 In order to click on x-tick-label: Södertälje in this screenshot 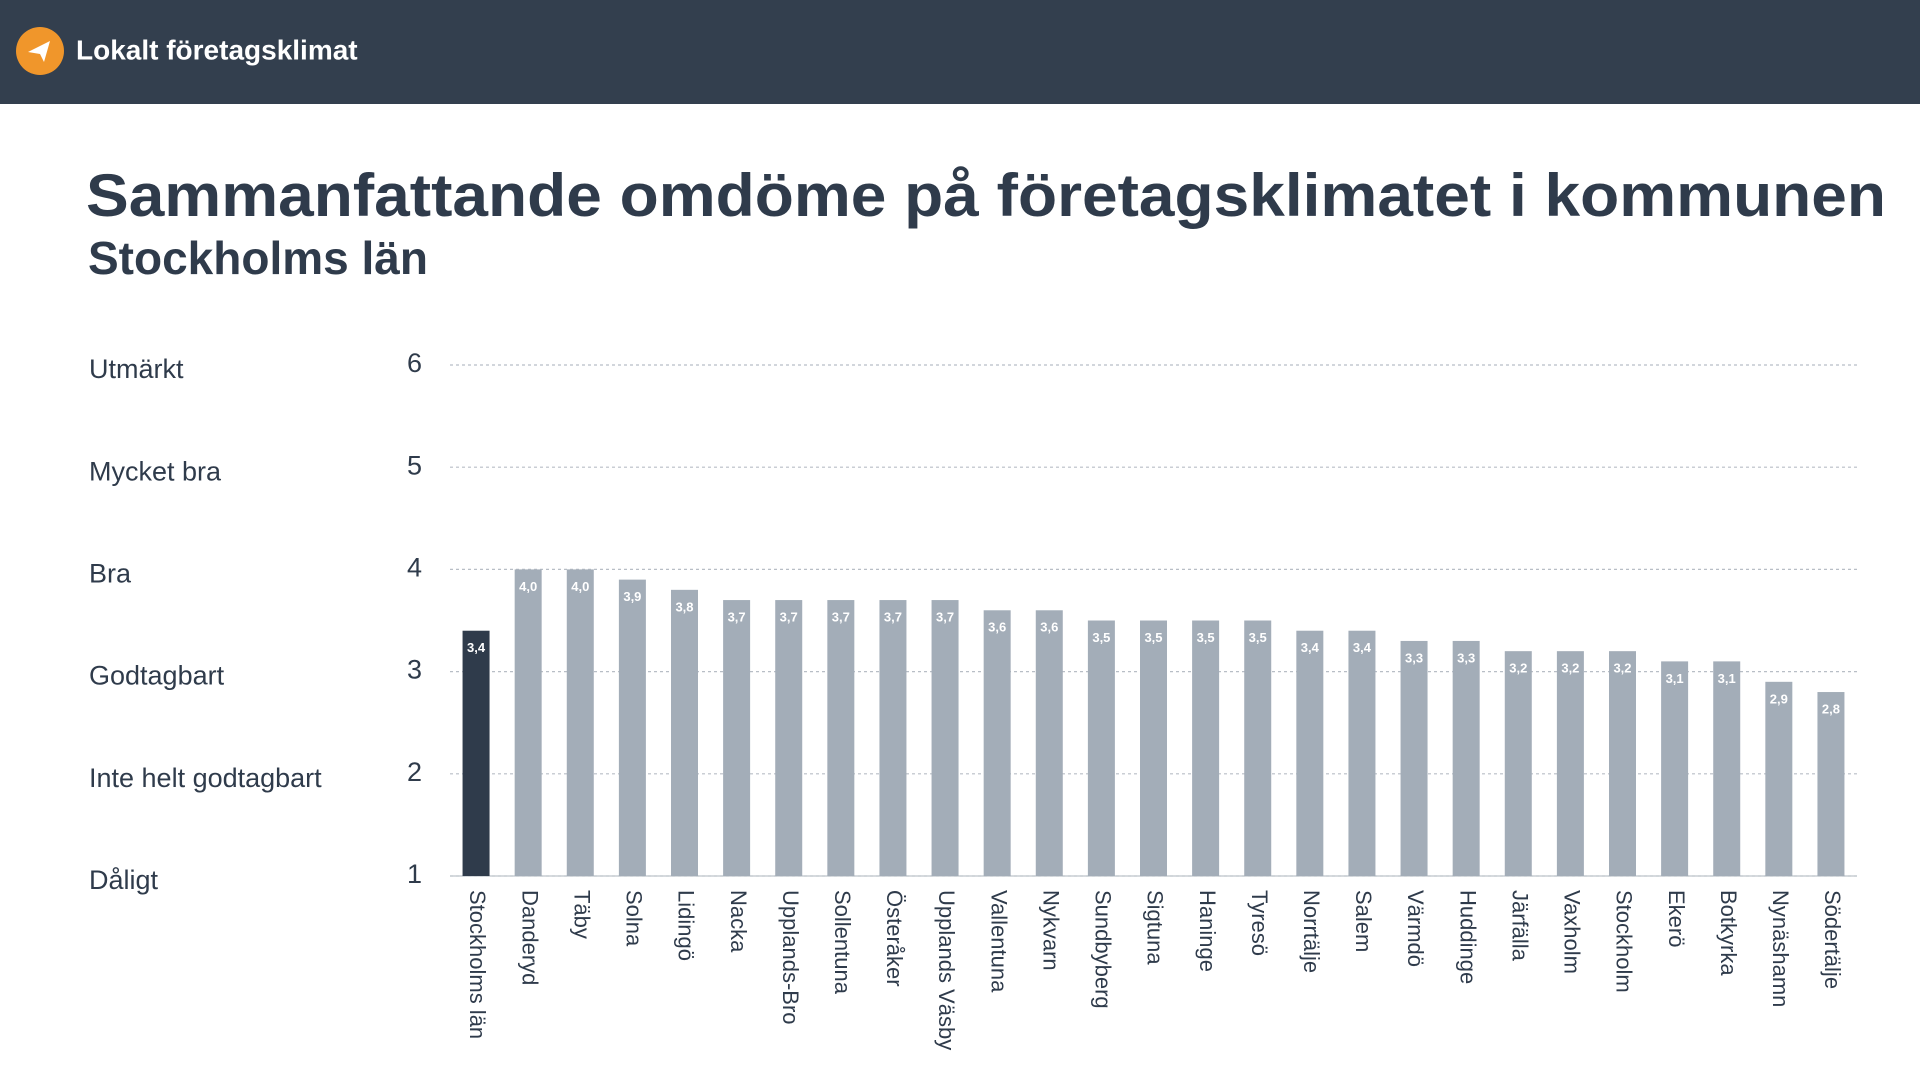, I will do `click(1832, 939)`.